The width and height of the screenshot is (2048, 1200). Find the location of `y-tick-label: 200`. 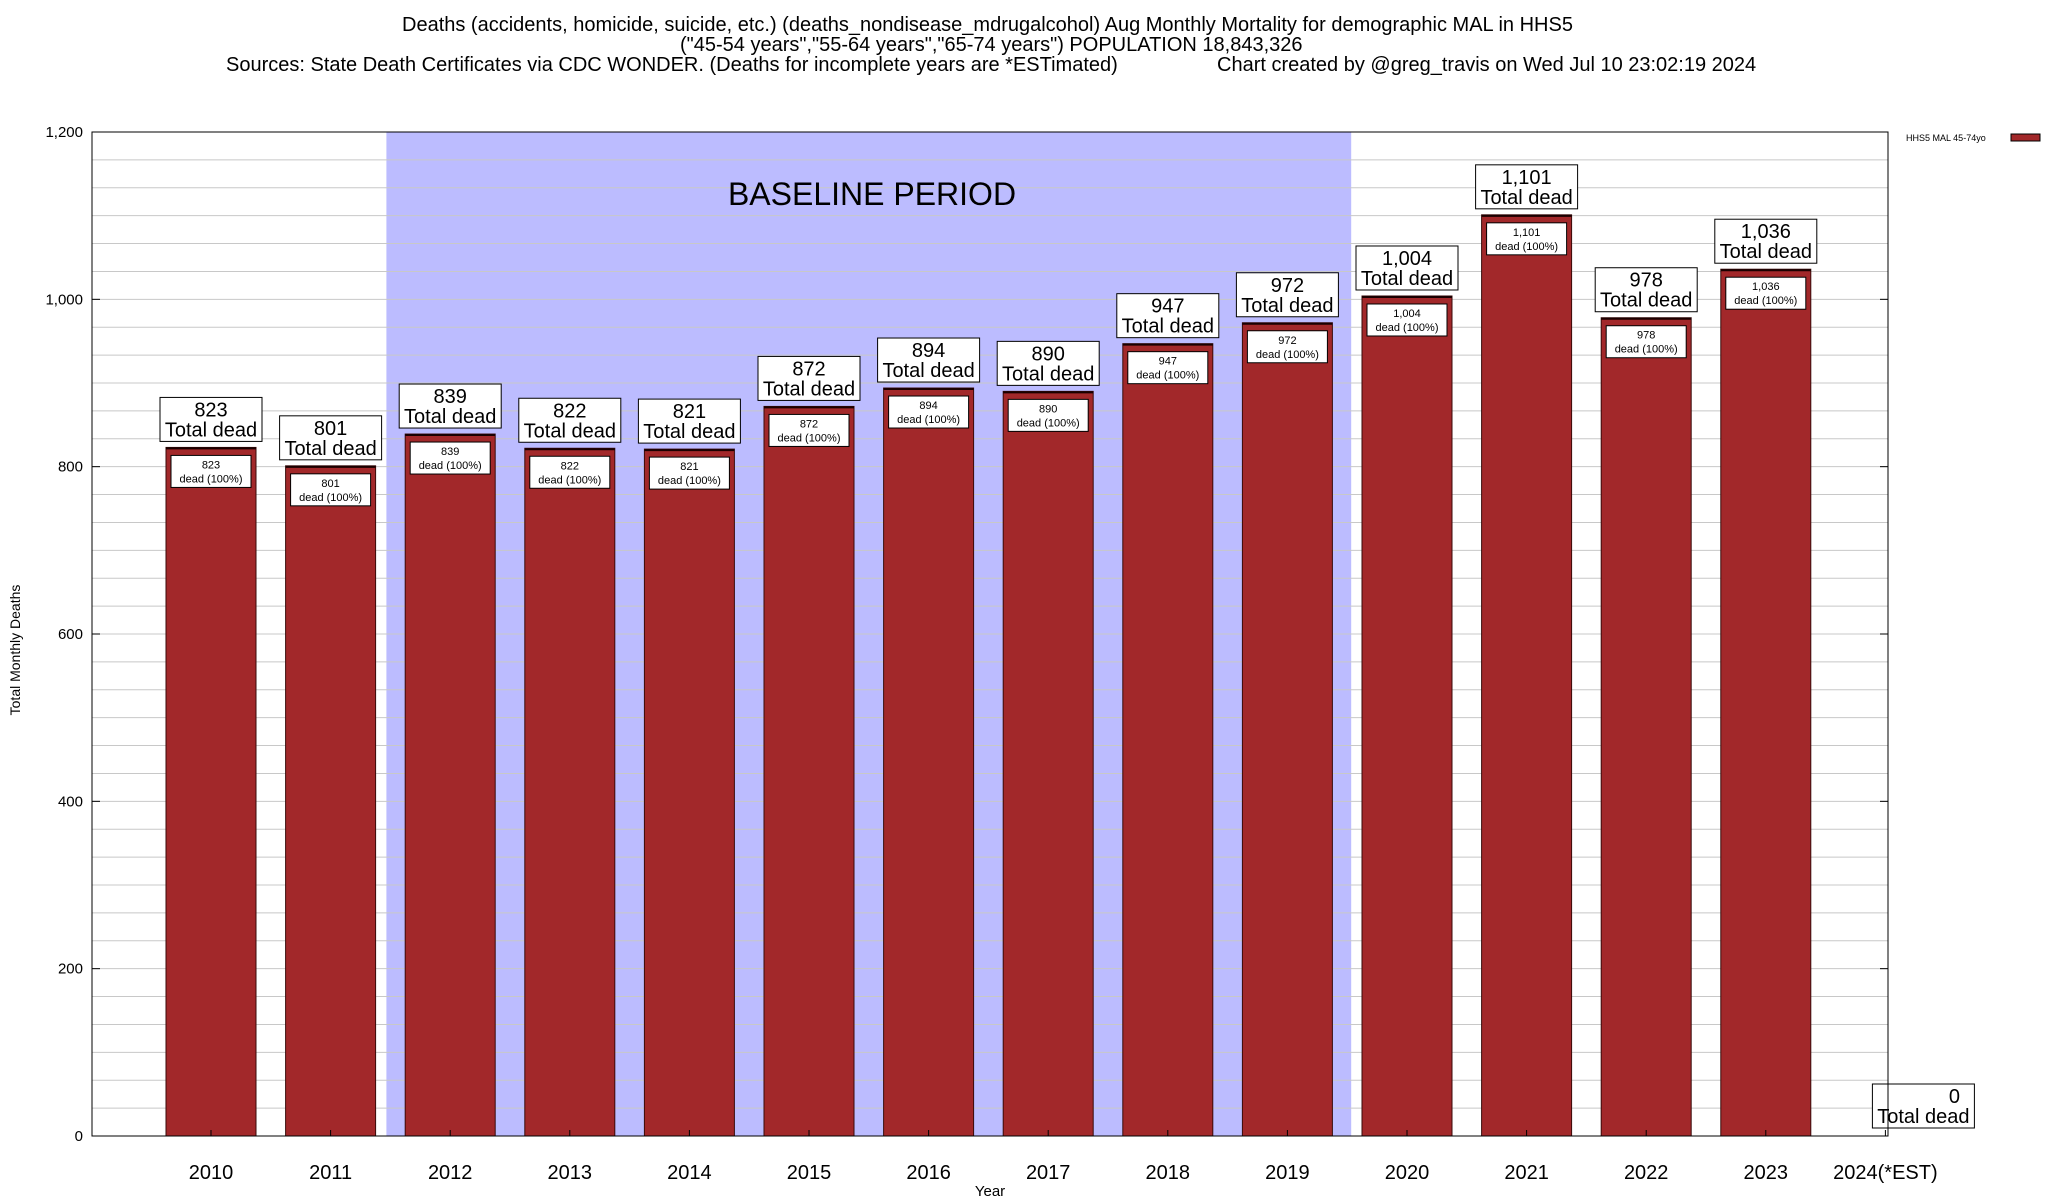

y-tick-label: 200 is located at coordinates (70, 969).